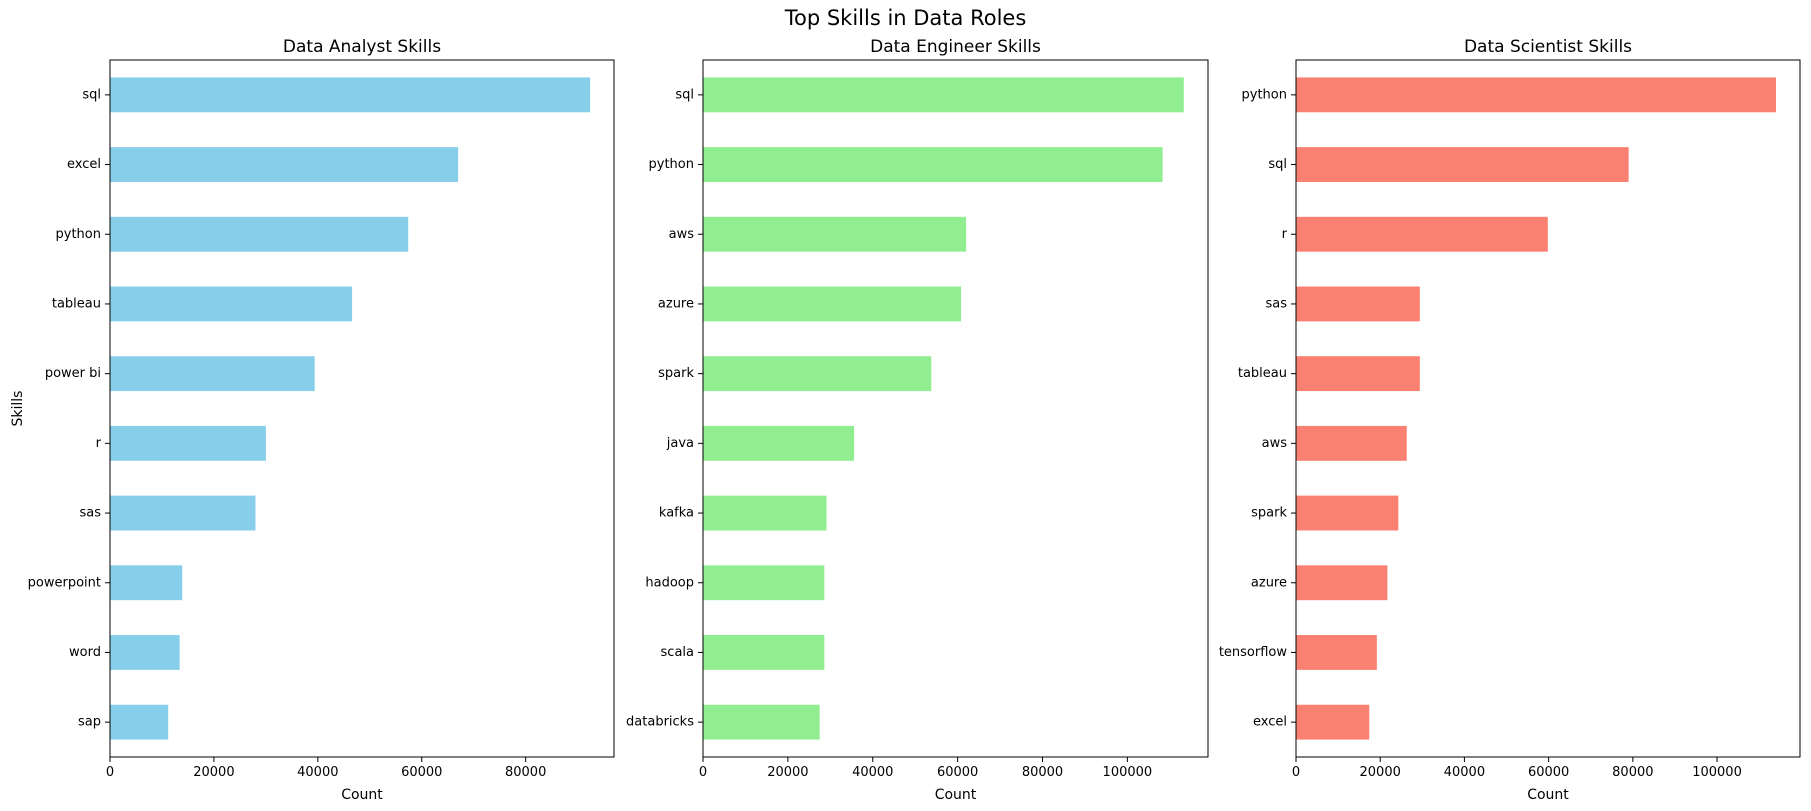 The height and width of the screenshot is (811, 1811). Describe the element at coordinates (764, 652) in the screenshot. I see `bar-scala` at that location.